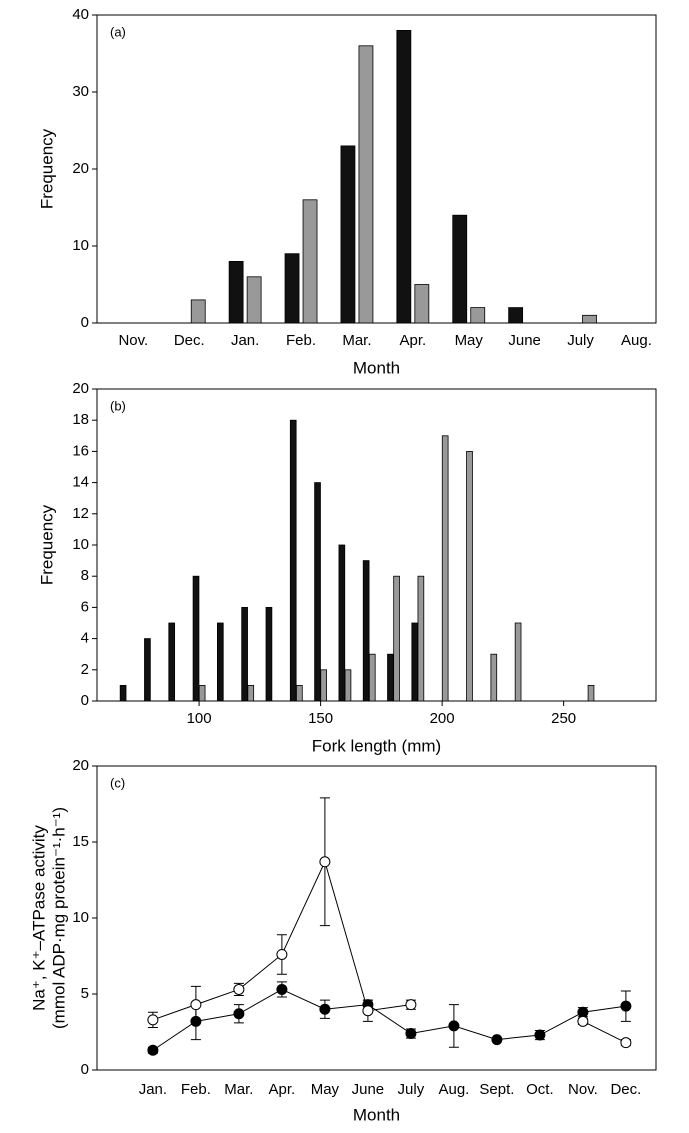 The height and width of the screenshot is (1133, 689). Describe the element at coordinates (85, 669) in the screenshot. I see `y-tick-label: 2` at that location.